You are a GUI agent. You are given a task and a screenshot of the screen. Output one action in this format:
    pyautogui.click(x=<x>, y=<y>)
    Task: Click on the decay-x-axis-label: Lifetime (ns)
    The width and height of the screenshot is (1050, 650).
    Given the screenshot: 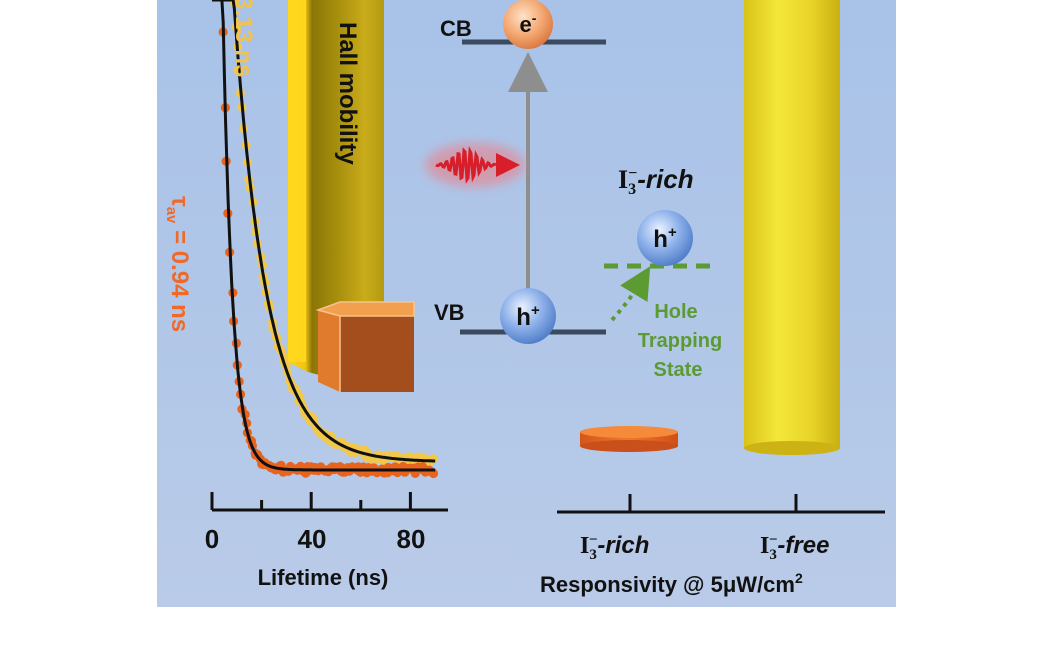 What is the action you would take?
    pyautogui.click(x=323, y=577)
    